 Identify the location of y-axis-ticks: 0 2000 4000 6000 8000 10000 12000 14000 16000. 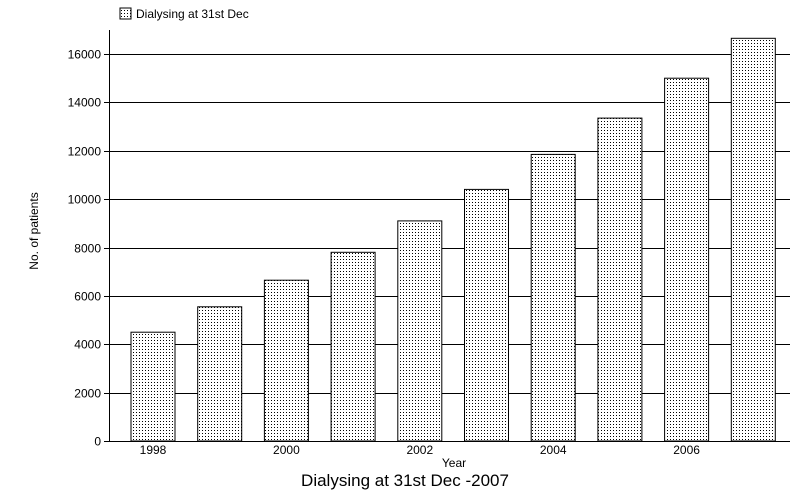
(88, 248).